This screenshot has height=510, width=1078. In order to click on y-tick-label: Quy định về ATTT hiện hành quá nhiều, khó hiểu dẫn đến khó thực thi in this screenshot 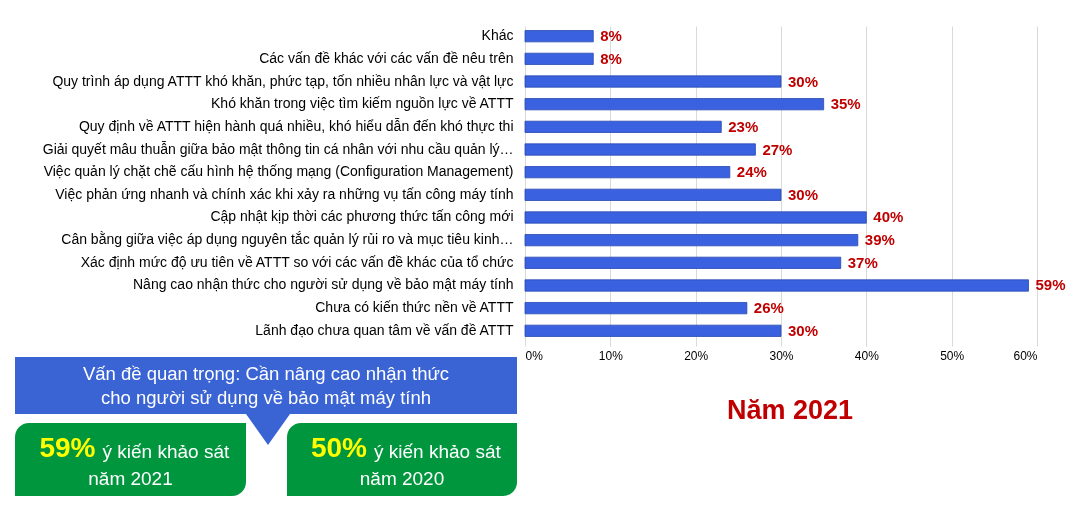, I will do `click(296, 125)`.